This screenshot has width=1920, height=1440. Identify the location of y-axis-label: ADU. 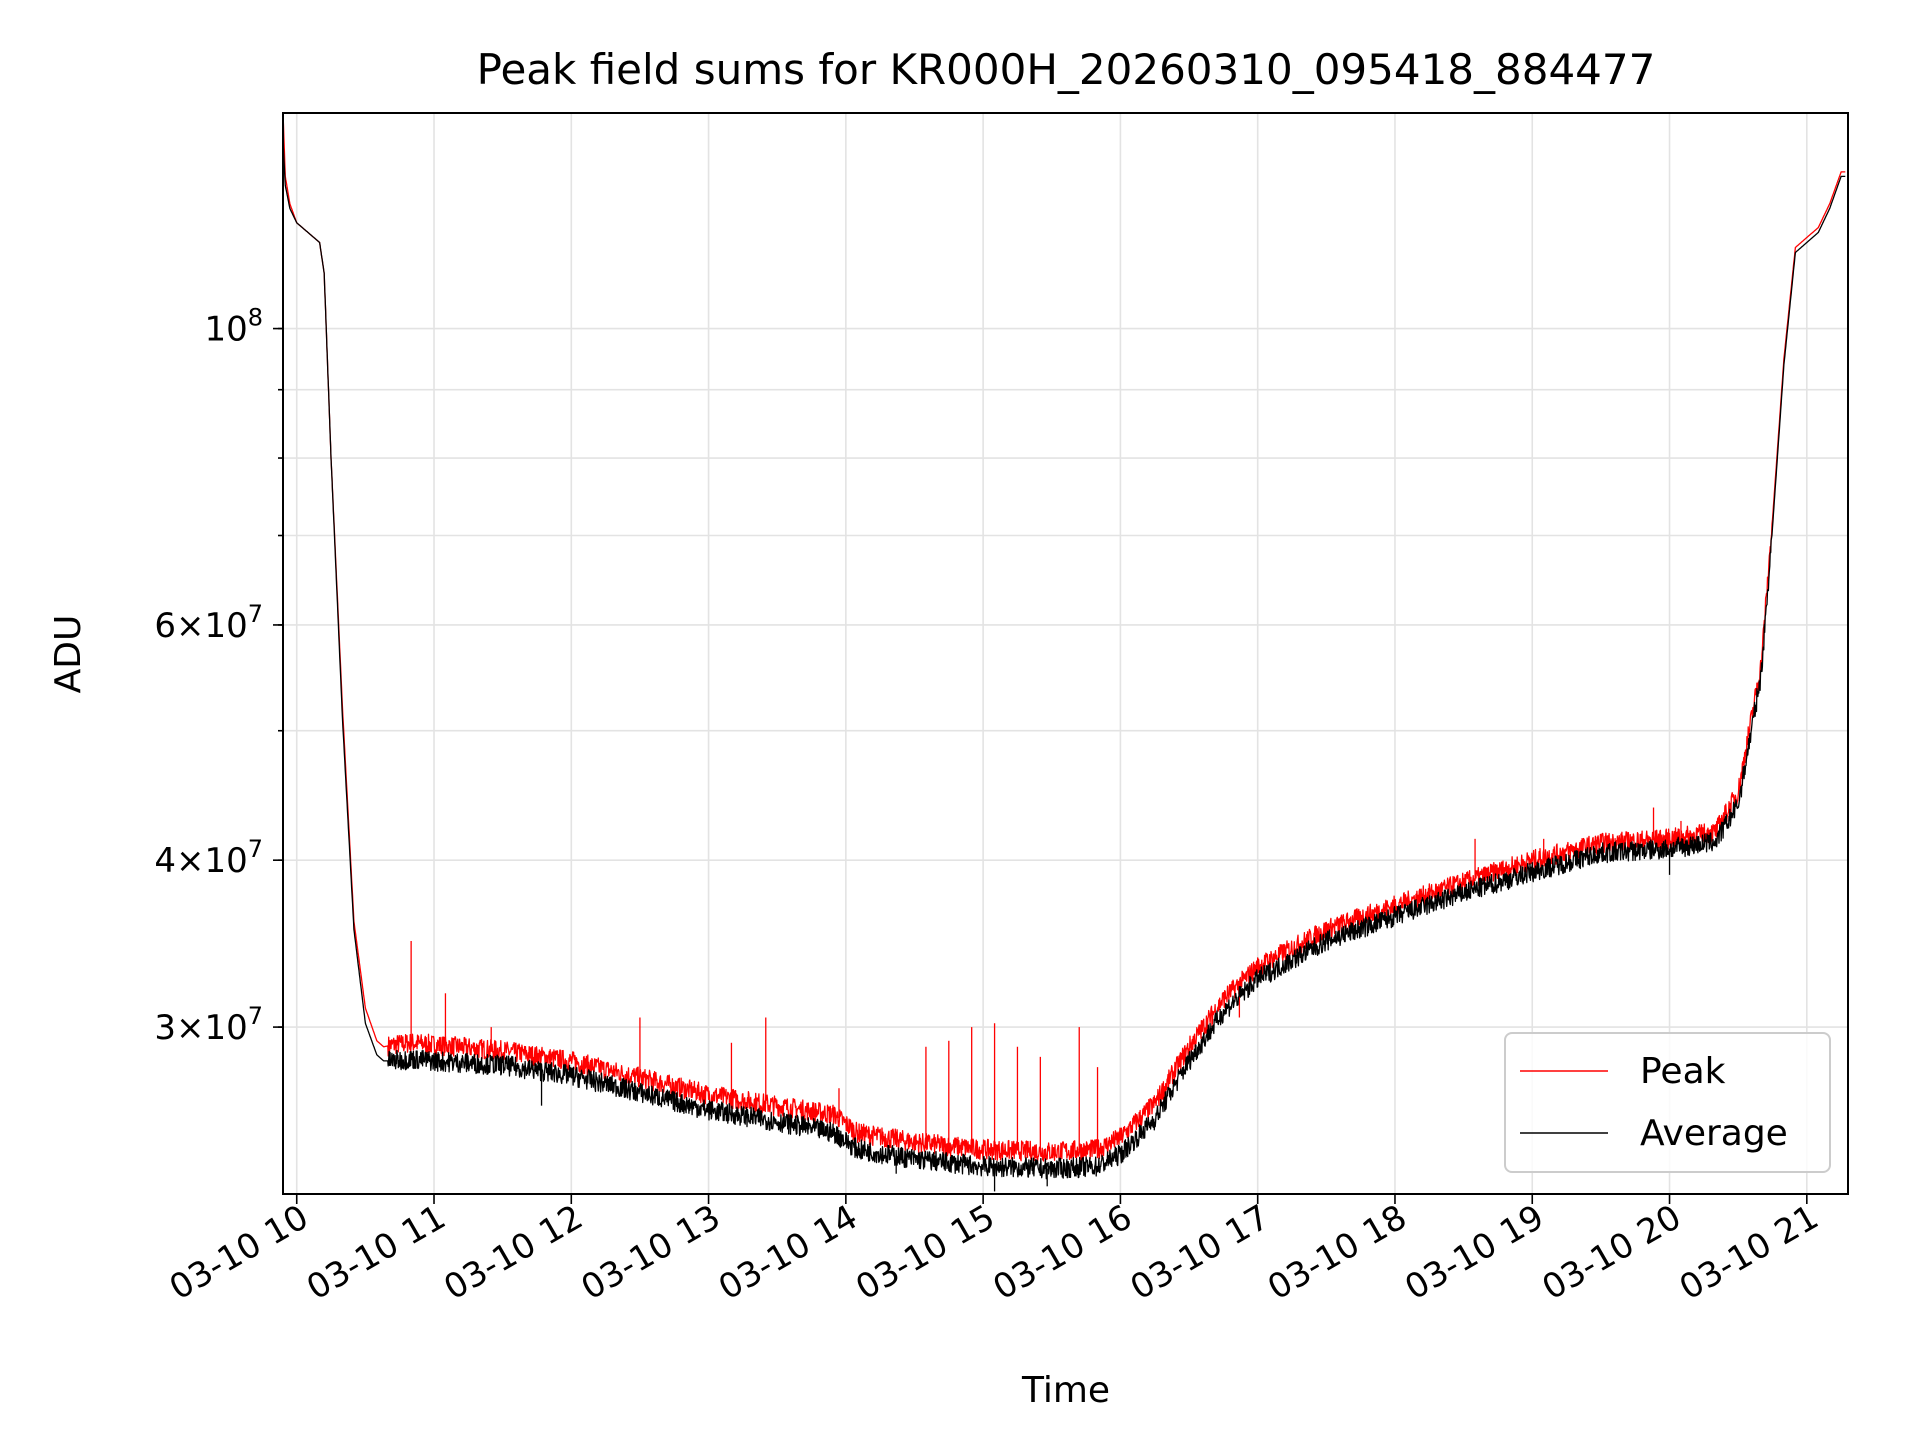
(68, 654).